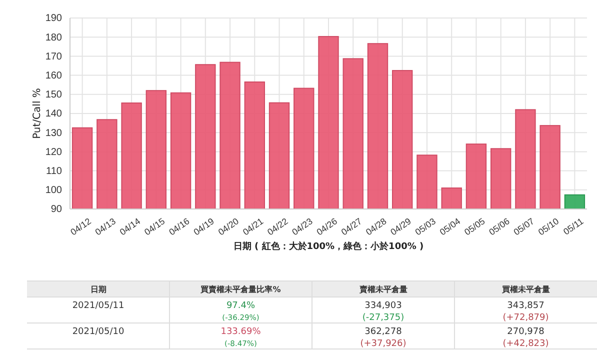 This screenshot has height=354, width=597. I want to click on y-tick-label: 110, so click(54, 171).